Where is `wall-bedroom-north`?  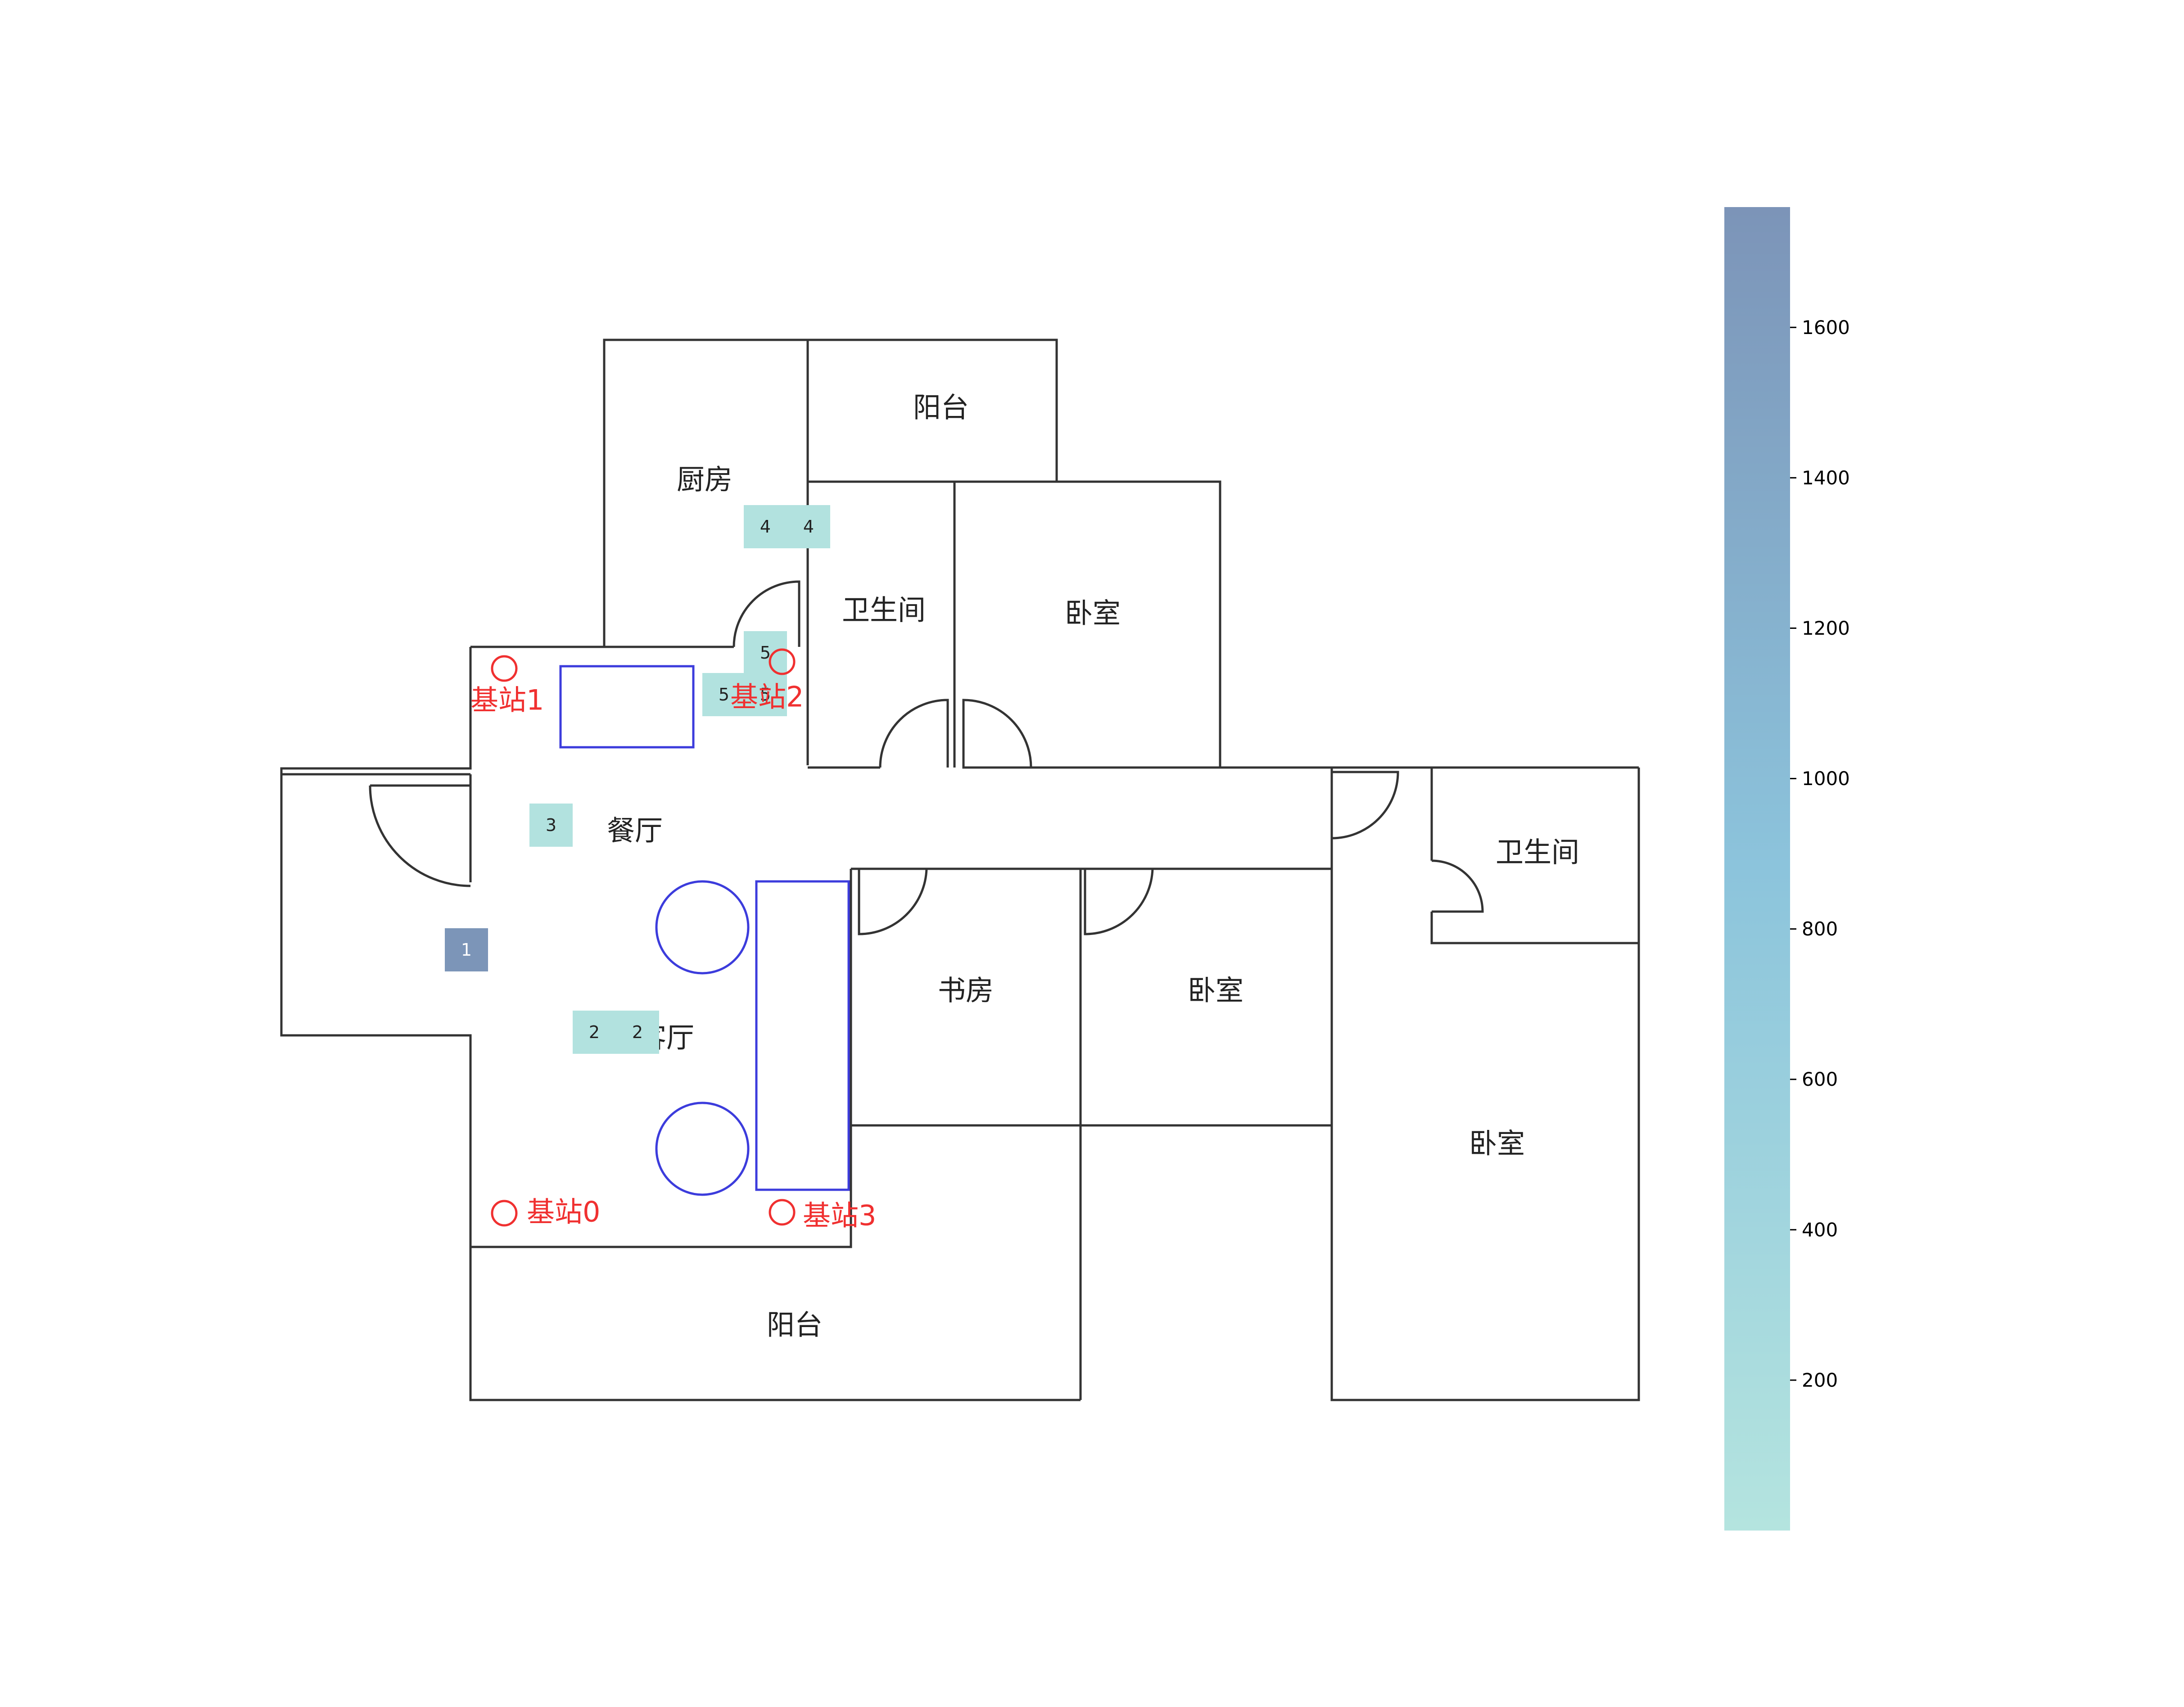 wall-bedroom-north is located at coordinates (1087, 624).